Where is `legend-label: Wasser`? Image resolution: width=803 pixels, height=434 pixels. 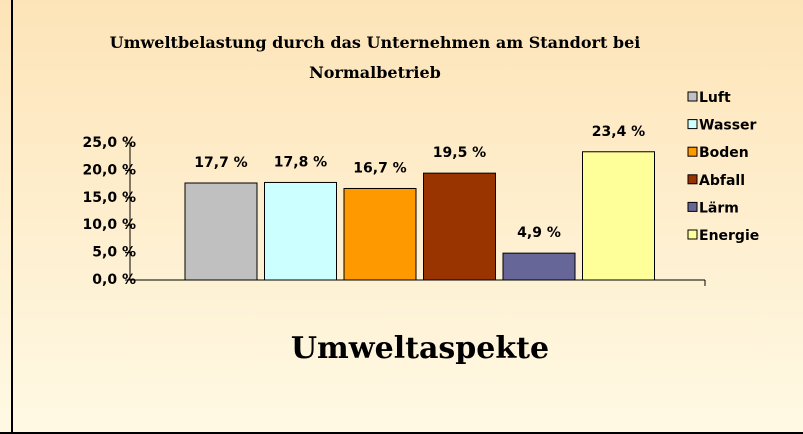
legend-label: Wasser is located at coordinates (728, 126).